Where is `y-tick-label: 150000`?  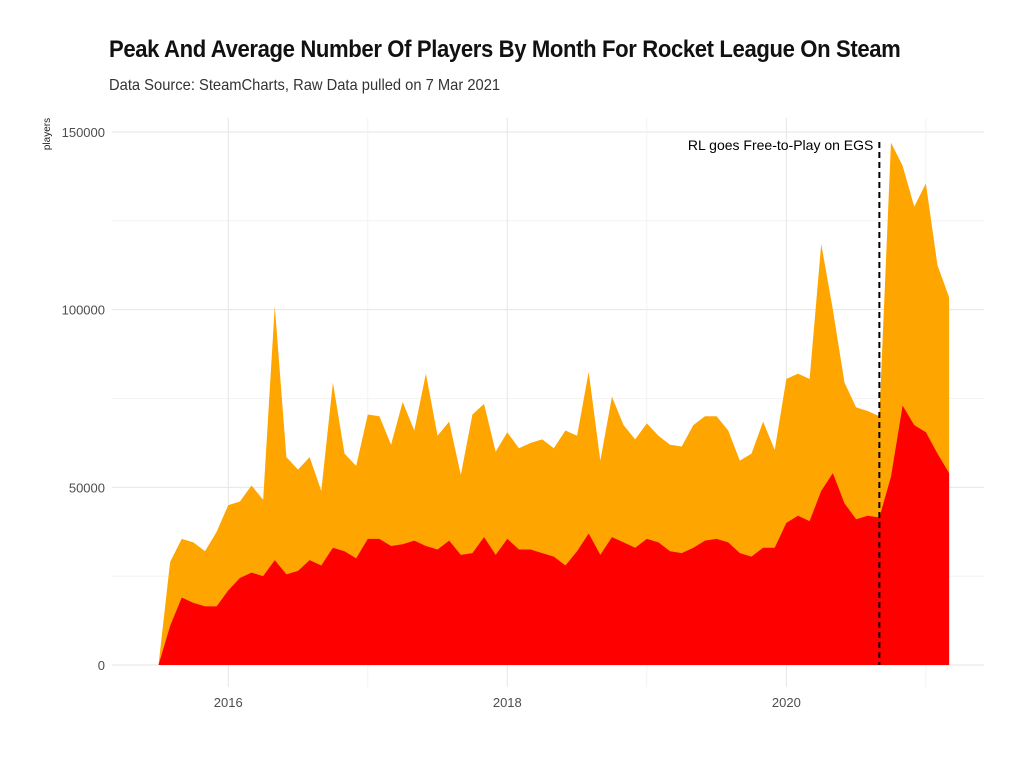
y-tick-label: 150000 is located at coordinates (83, 132).